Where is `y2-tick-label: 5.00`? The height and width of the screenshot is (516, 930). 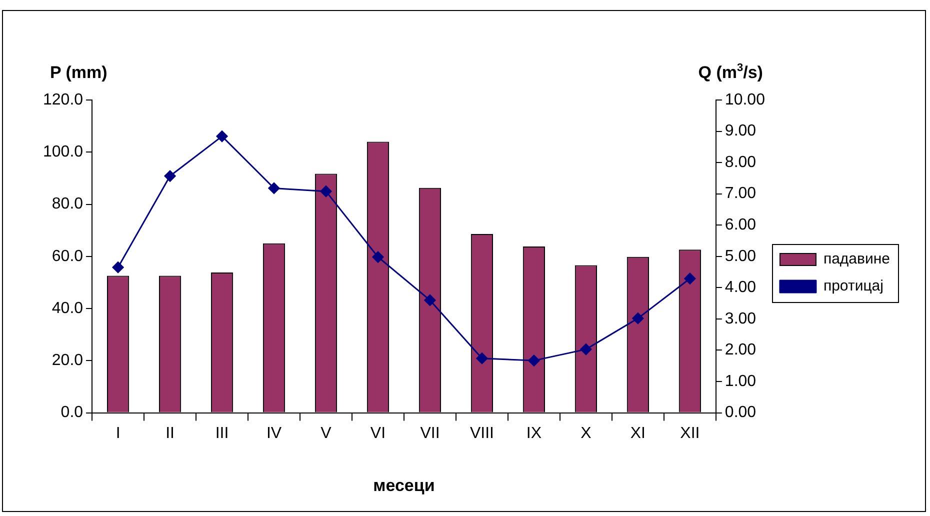
y2-tick-label: 5.00 is located at coordinates (740, 256).